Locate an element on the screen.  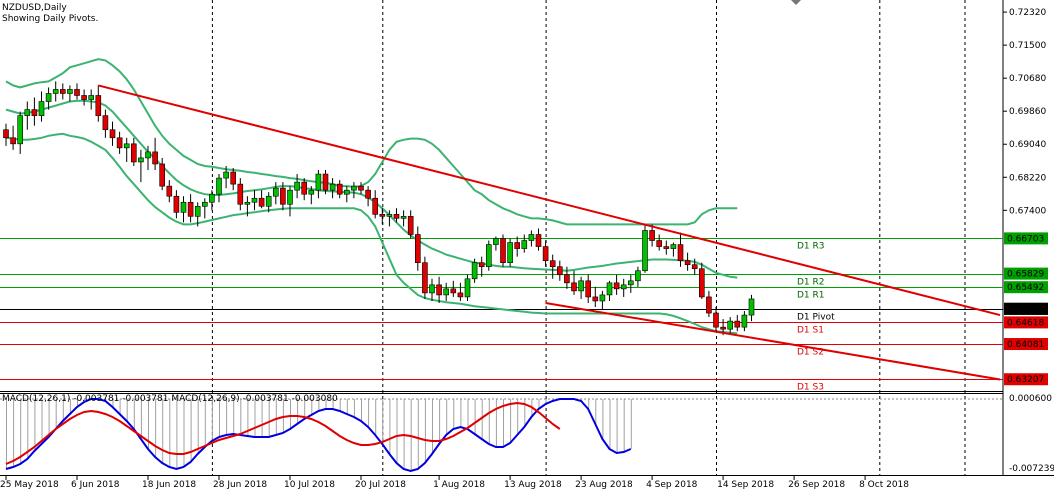
time-tick-label: 28 Jun 2018 is located at coordinates (240, 485).